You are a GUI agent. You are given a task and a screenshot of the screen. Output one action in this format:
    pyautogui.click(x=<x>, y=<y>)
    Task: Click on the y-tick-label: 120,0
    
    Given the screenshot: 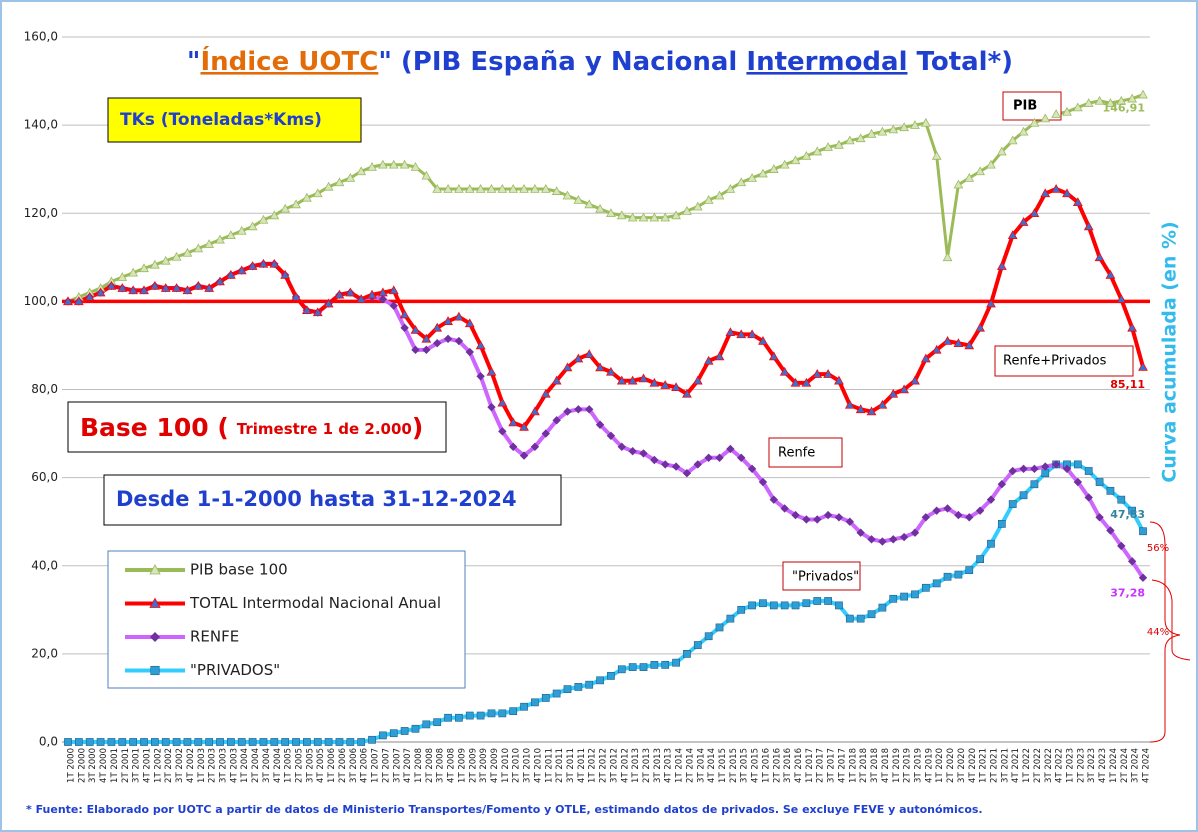 What is the action you would take?
    pyautogui.click(x=41, y=213)
    